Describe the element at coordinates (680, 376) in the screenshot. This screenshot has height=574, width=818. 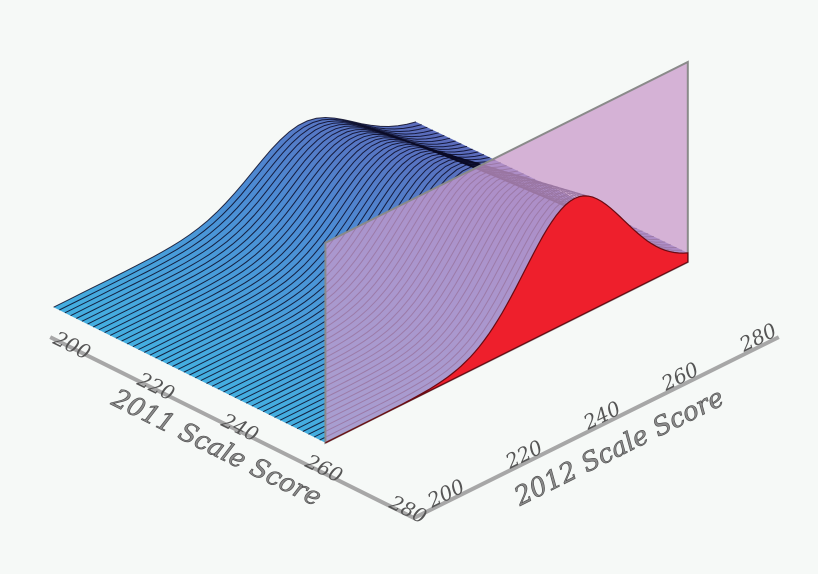
I see `y-tick-label: 260` at that location.